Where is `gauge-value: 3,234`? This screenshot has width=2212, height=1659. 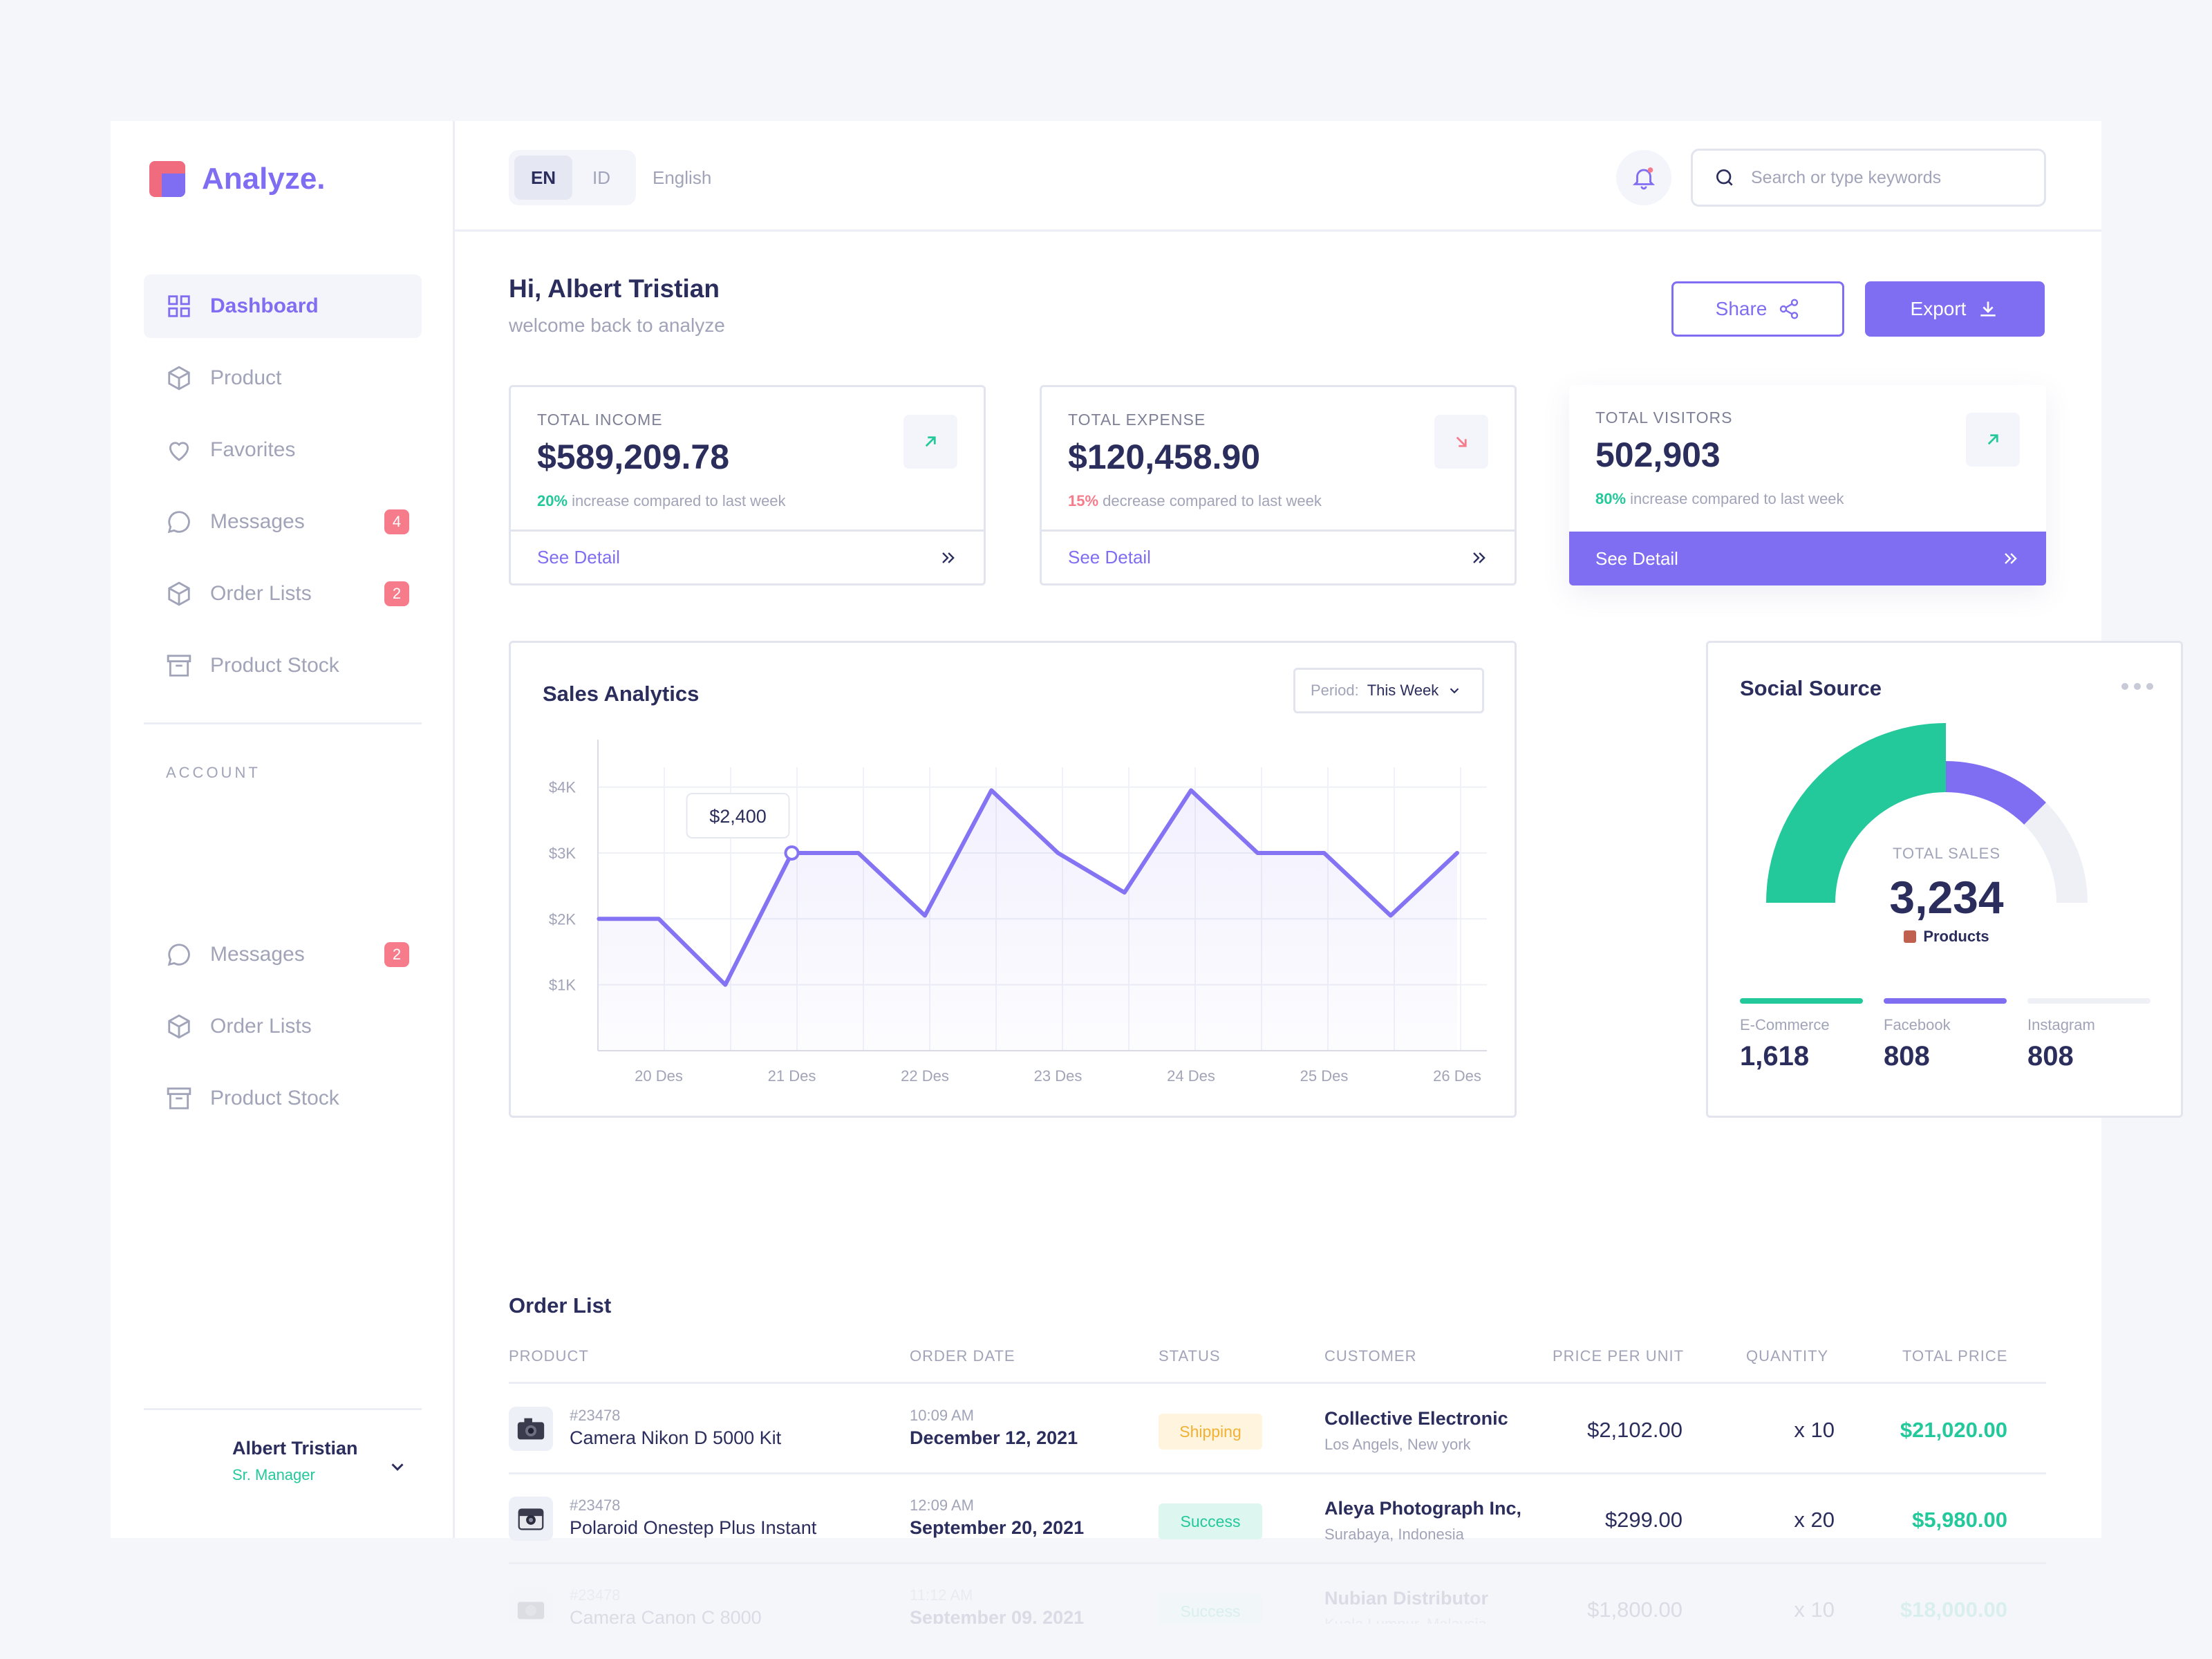 gauge-value: 3,234 is located at coordinates (1947, 897).